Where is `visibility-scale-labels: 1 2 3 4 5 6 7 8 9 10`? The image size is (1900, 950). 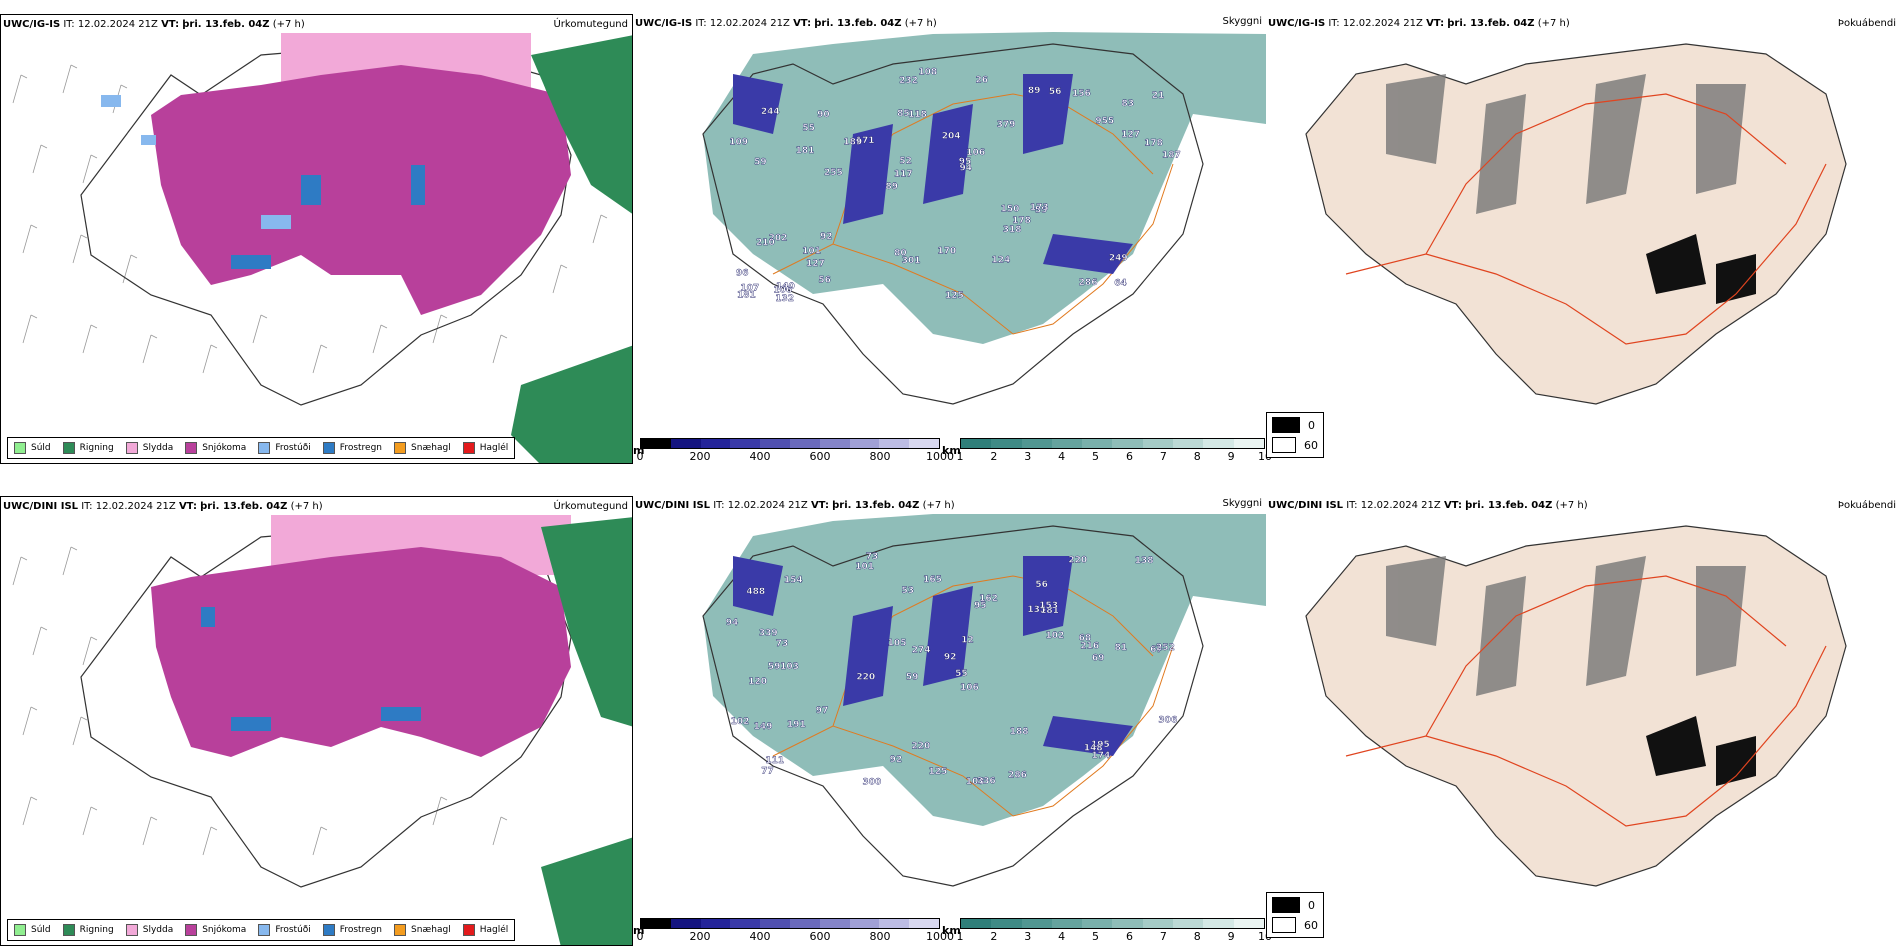
visibility-scale-labels: 1 2 3 4 5 6 7 8 9 10 is located at coordinates (1114, 456).